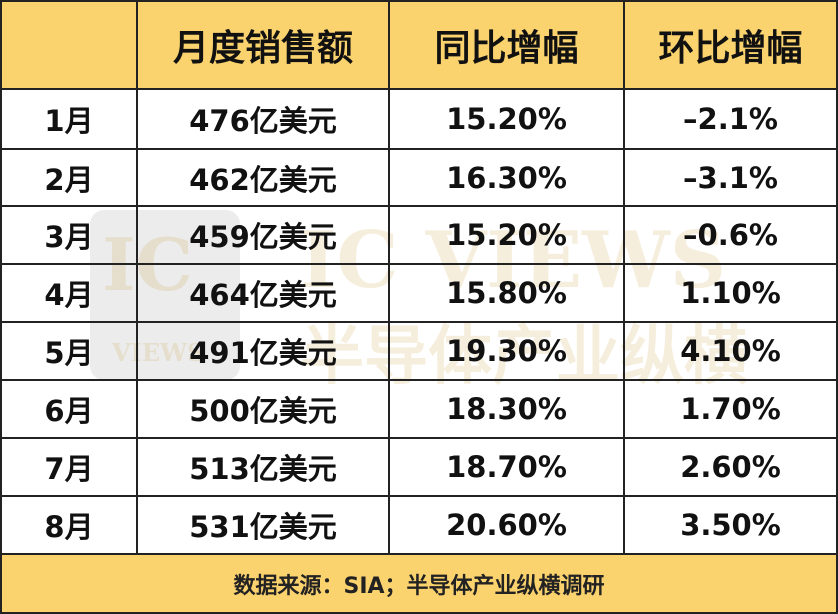  I want to click on table-cell: 2.60%, so click(731, 468).